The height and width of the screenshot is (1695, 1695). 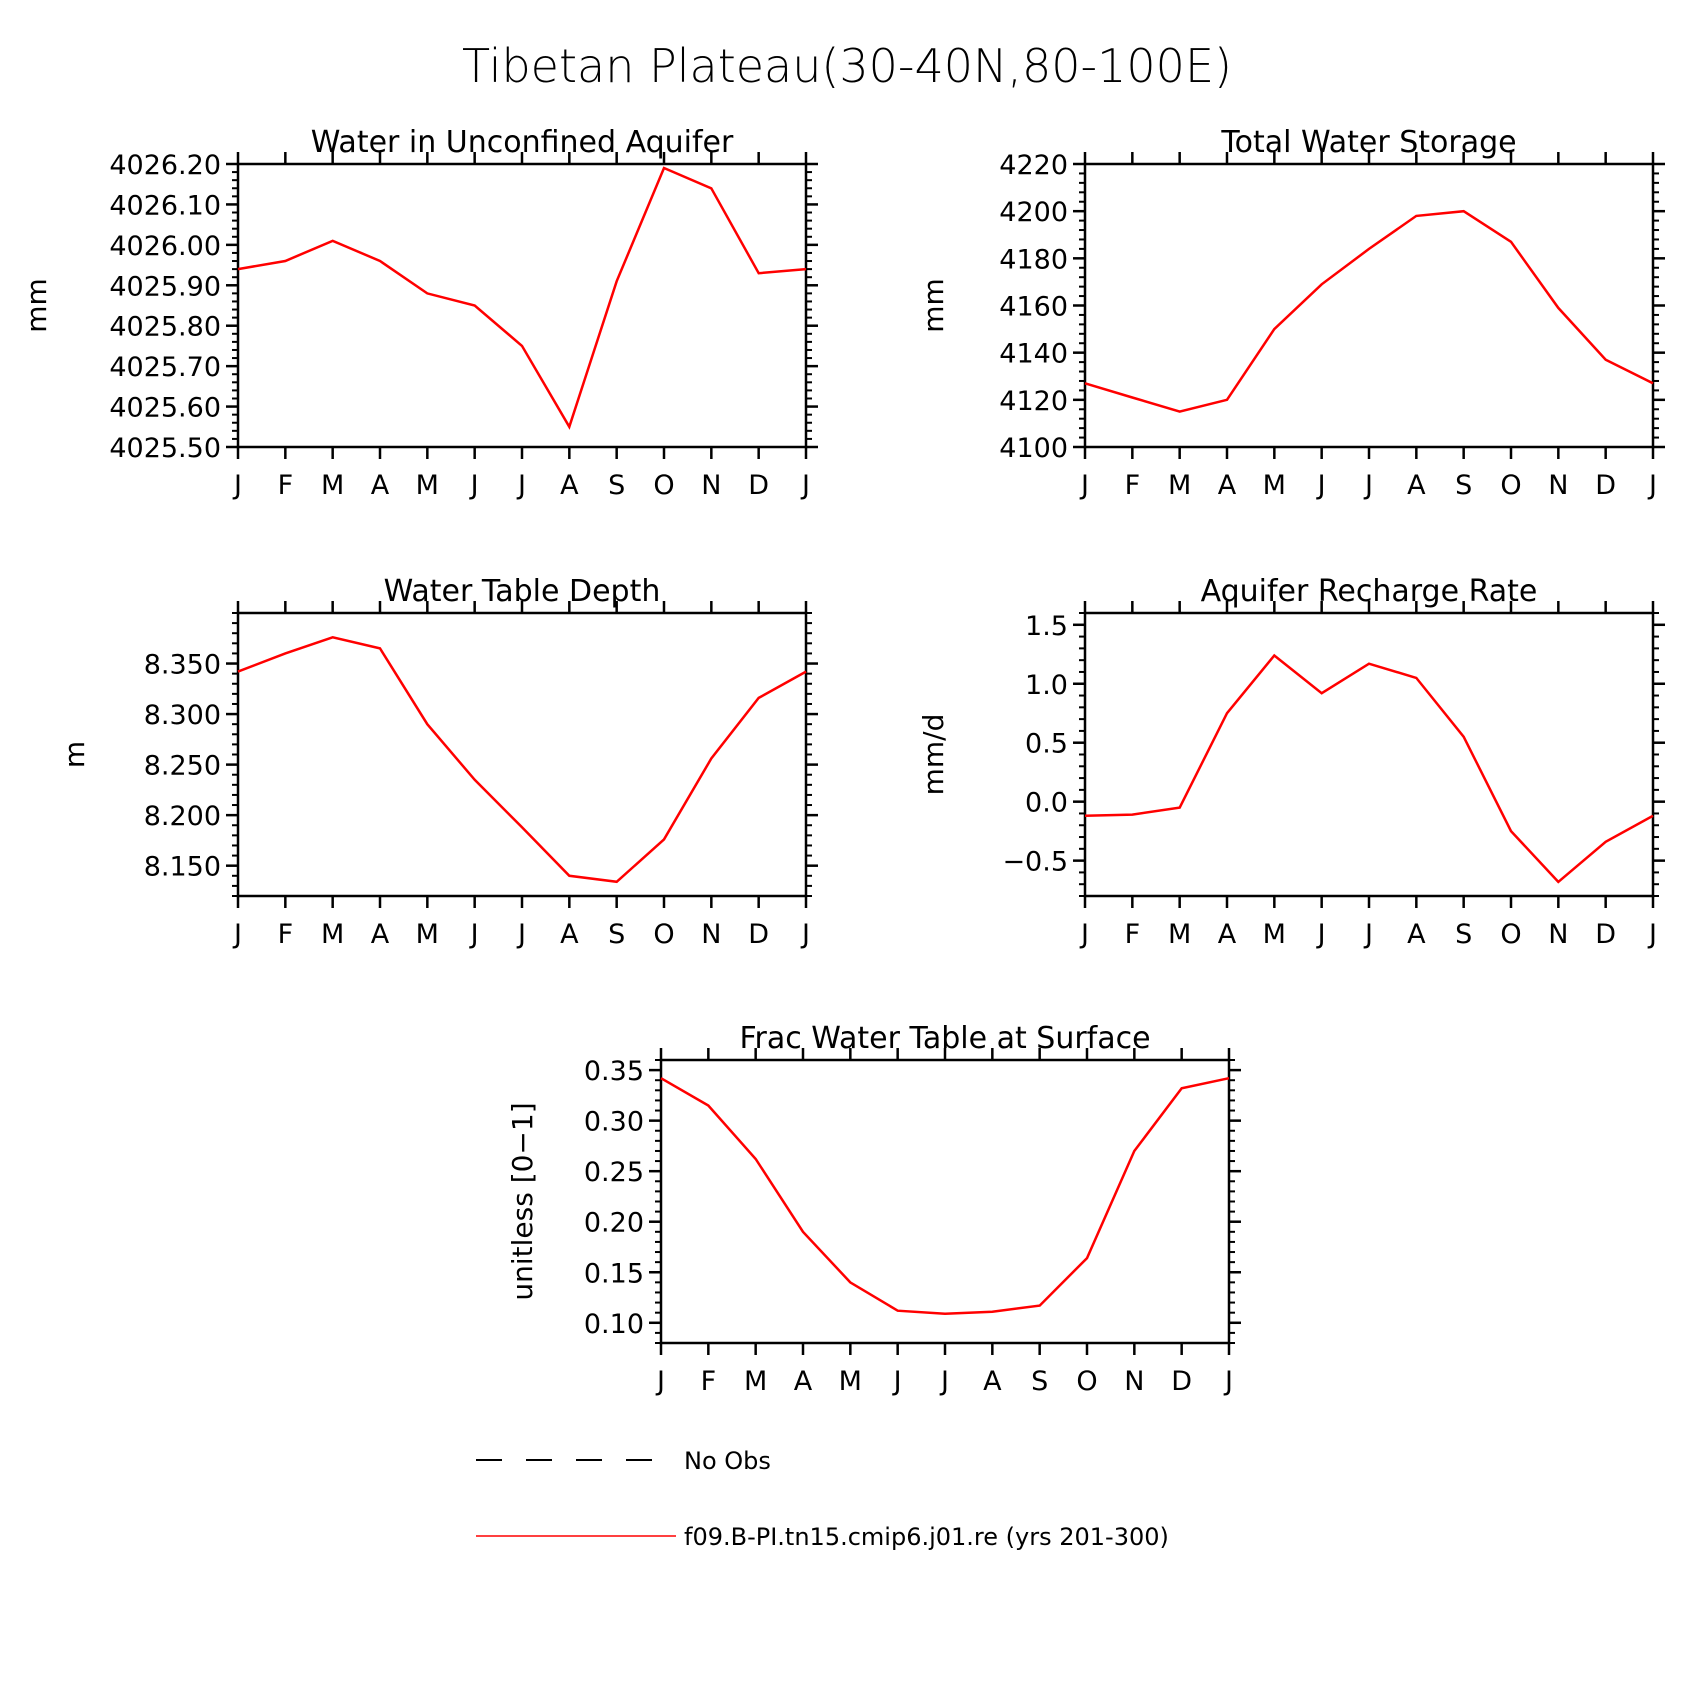 I want to click on y-tick-label: 4180, so click(x=1033, y=259).